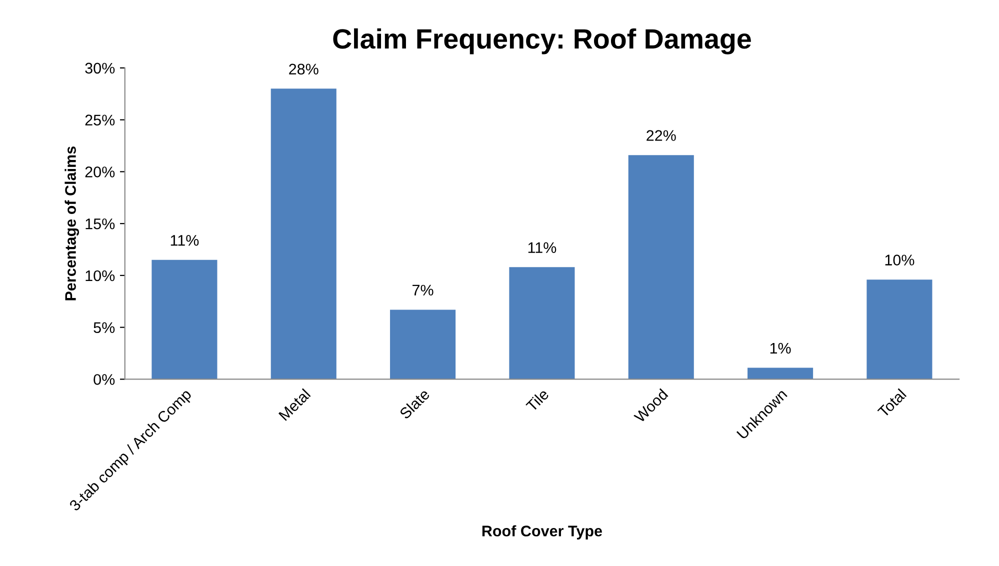  What do you see at coordinates (537, 400) in the screenshot?
I see `x-tick-label: Tile` at bounding box center [537, 400].